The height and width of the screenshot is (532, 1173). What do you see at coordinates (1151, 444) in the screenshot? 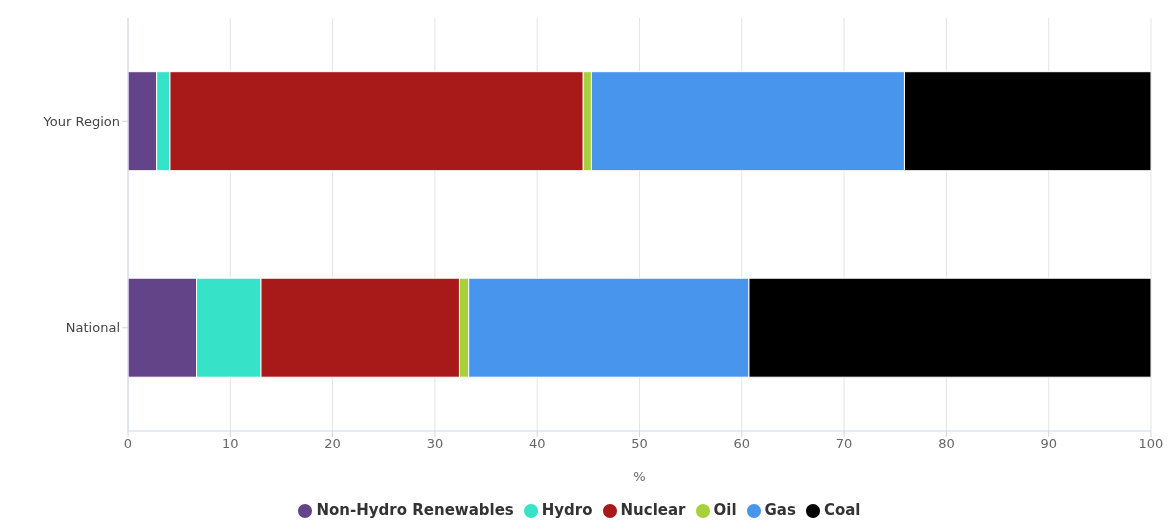
I see `x-tick-label: 100` at bounding box center [1151, 444].